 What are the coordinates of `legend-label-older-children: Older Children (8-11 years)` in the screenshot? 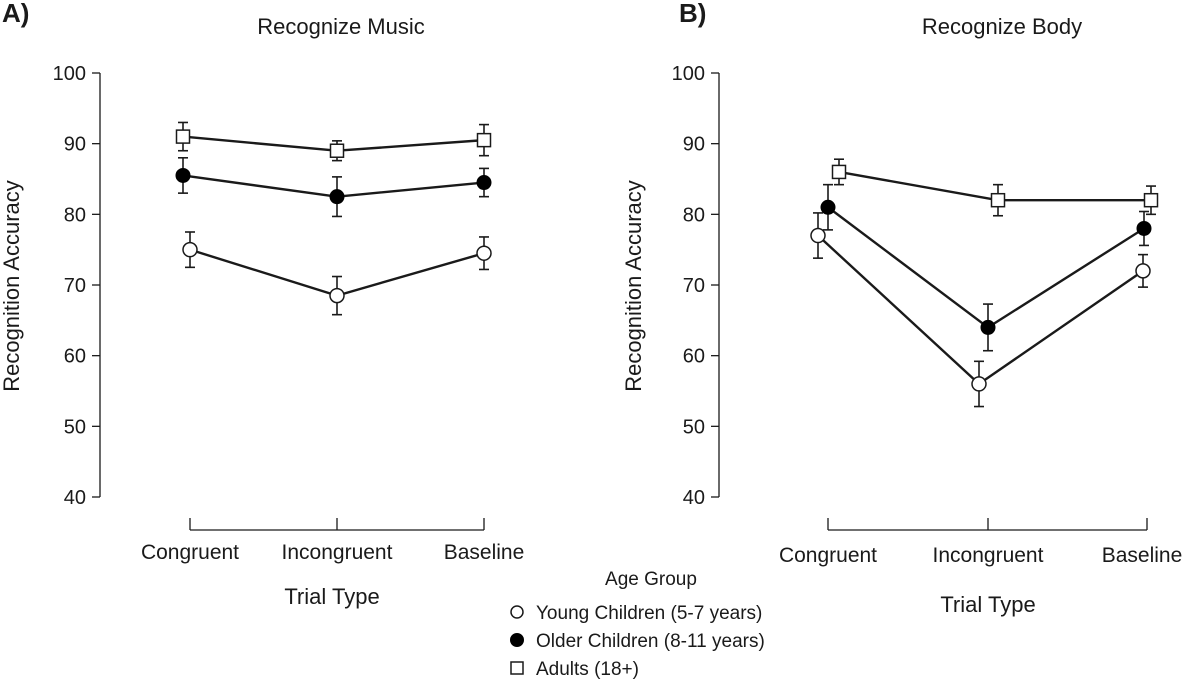 It's located at (650, 641).